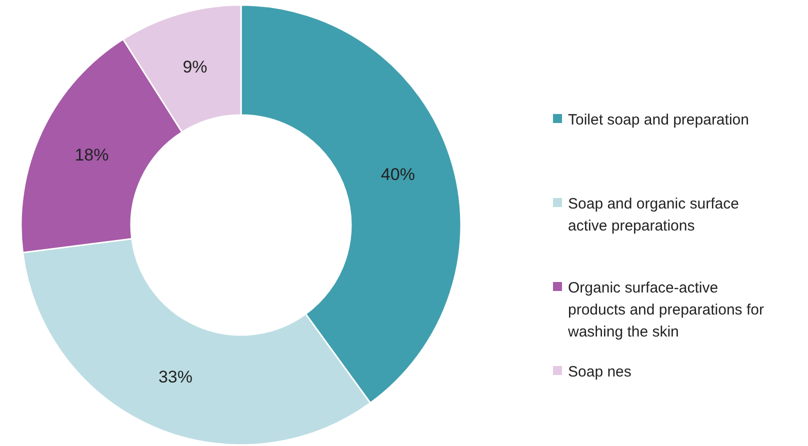  I want to click on data-label: 18%, so click(91, 155).